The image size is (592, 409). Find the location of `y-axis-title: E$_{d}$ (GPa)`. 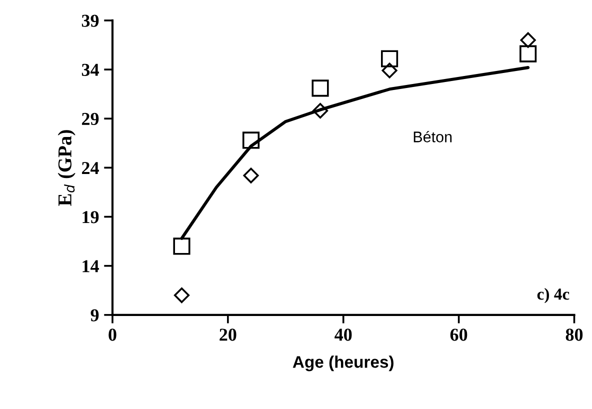

y-axis-title: E$_{d}$ (GPa) is located at coordinates (67, 168).